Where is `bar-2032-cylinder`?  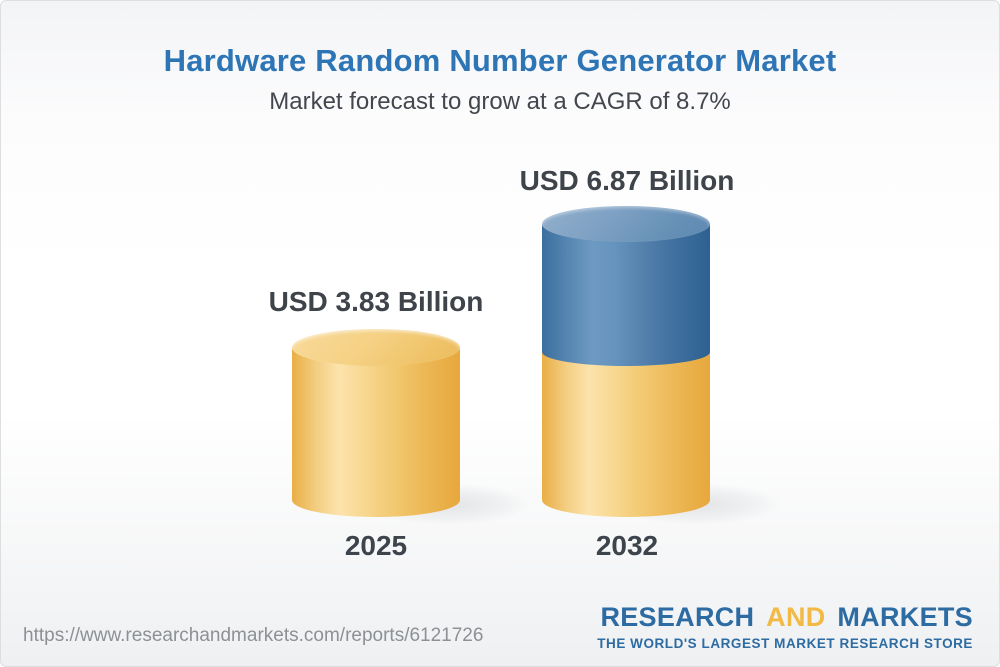 bar-2032-cylinder is located at coordinates (662, 365).